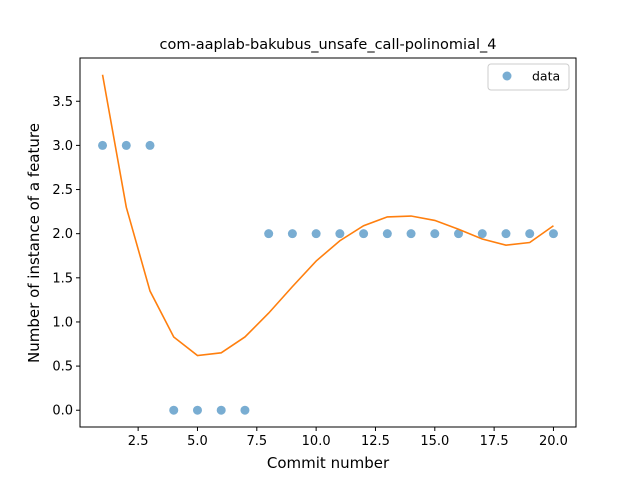 The image size is (640, 480). I want to click on x-tick-label: 5.0, so click(197, 441).